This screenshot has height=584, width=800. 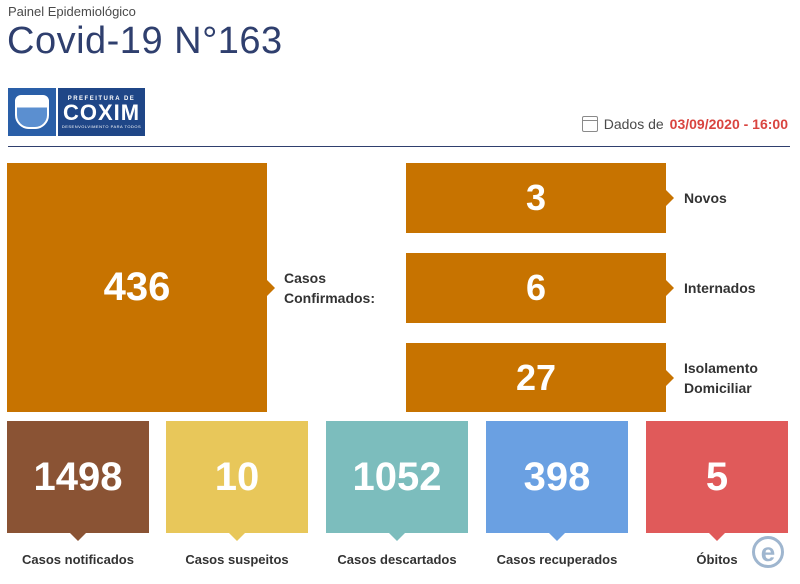 I want to click on isolation-label-line1: Isolamento, so click(x=721, y=368).